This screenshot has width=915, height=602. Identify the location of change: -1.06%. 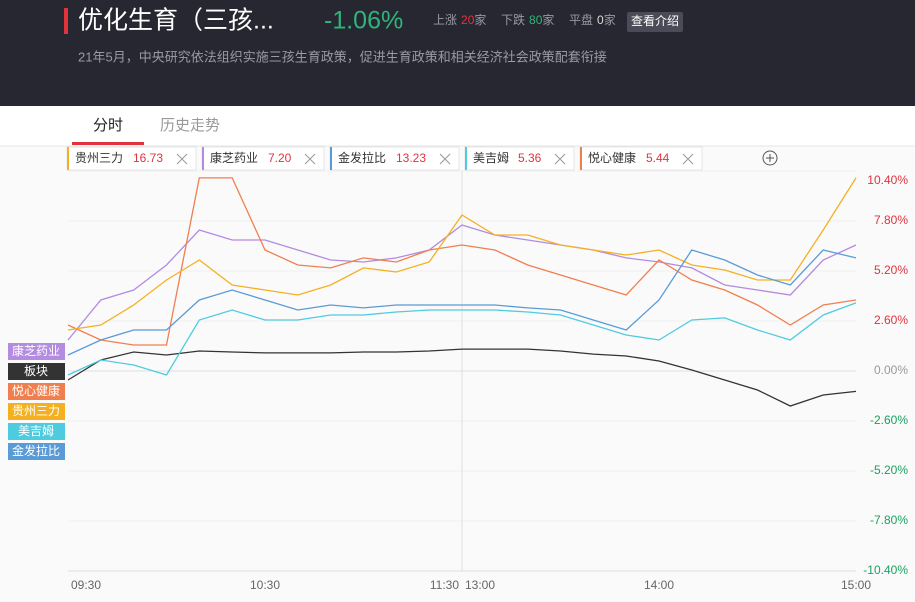
(363, 21).